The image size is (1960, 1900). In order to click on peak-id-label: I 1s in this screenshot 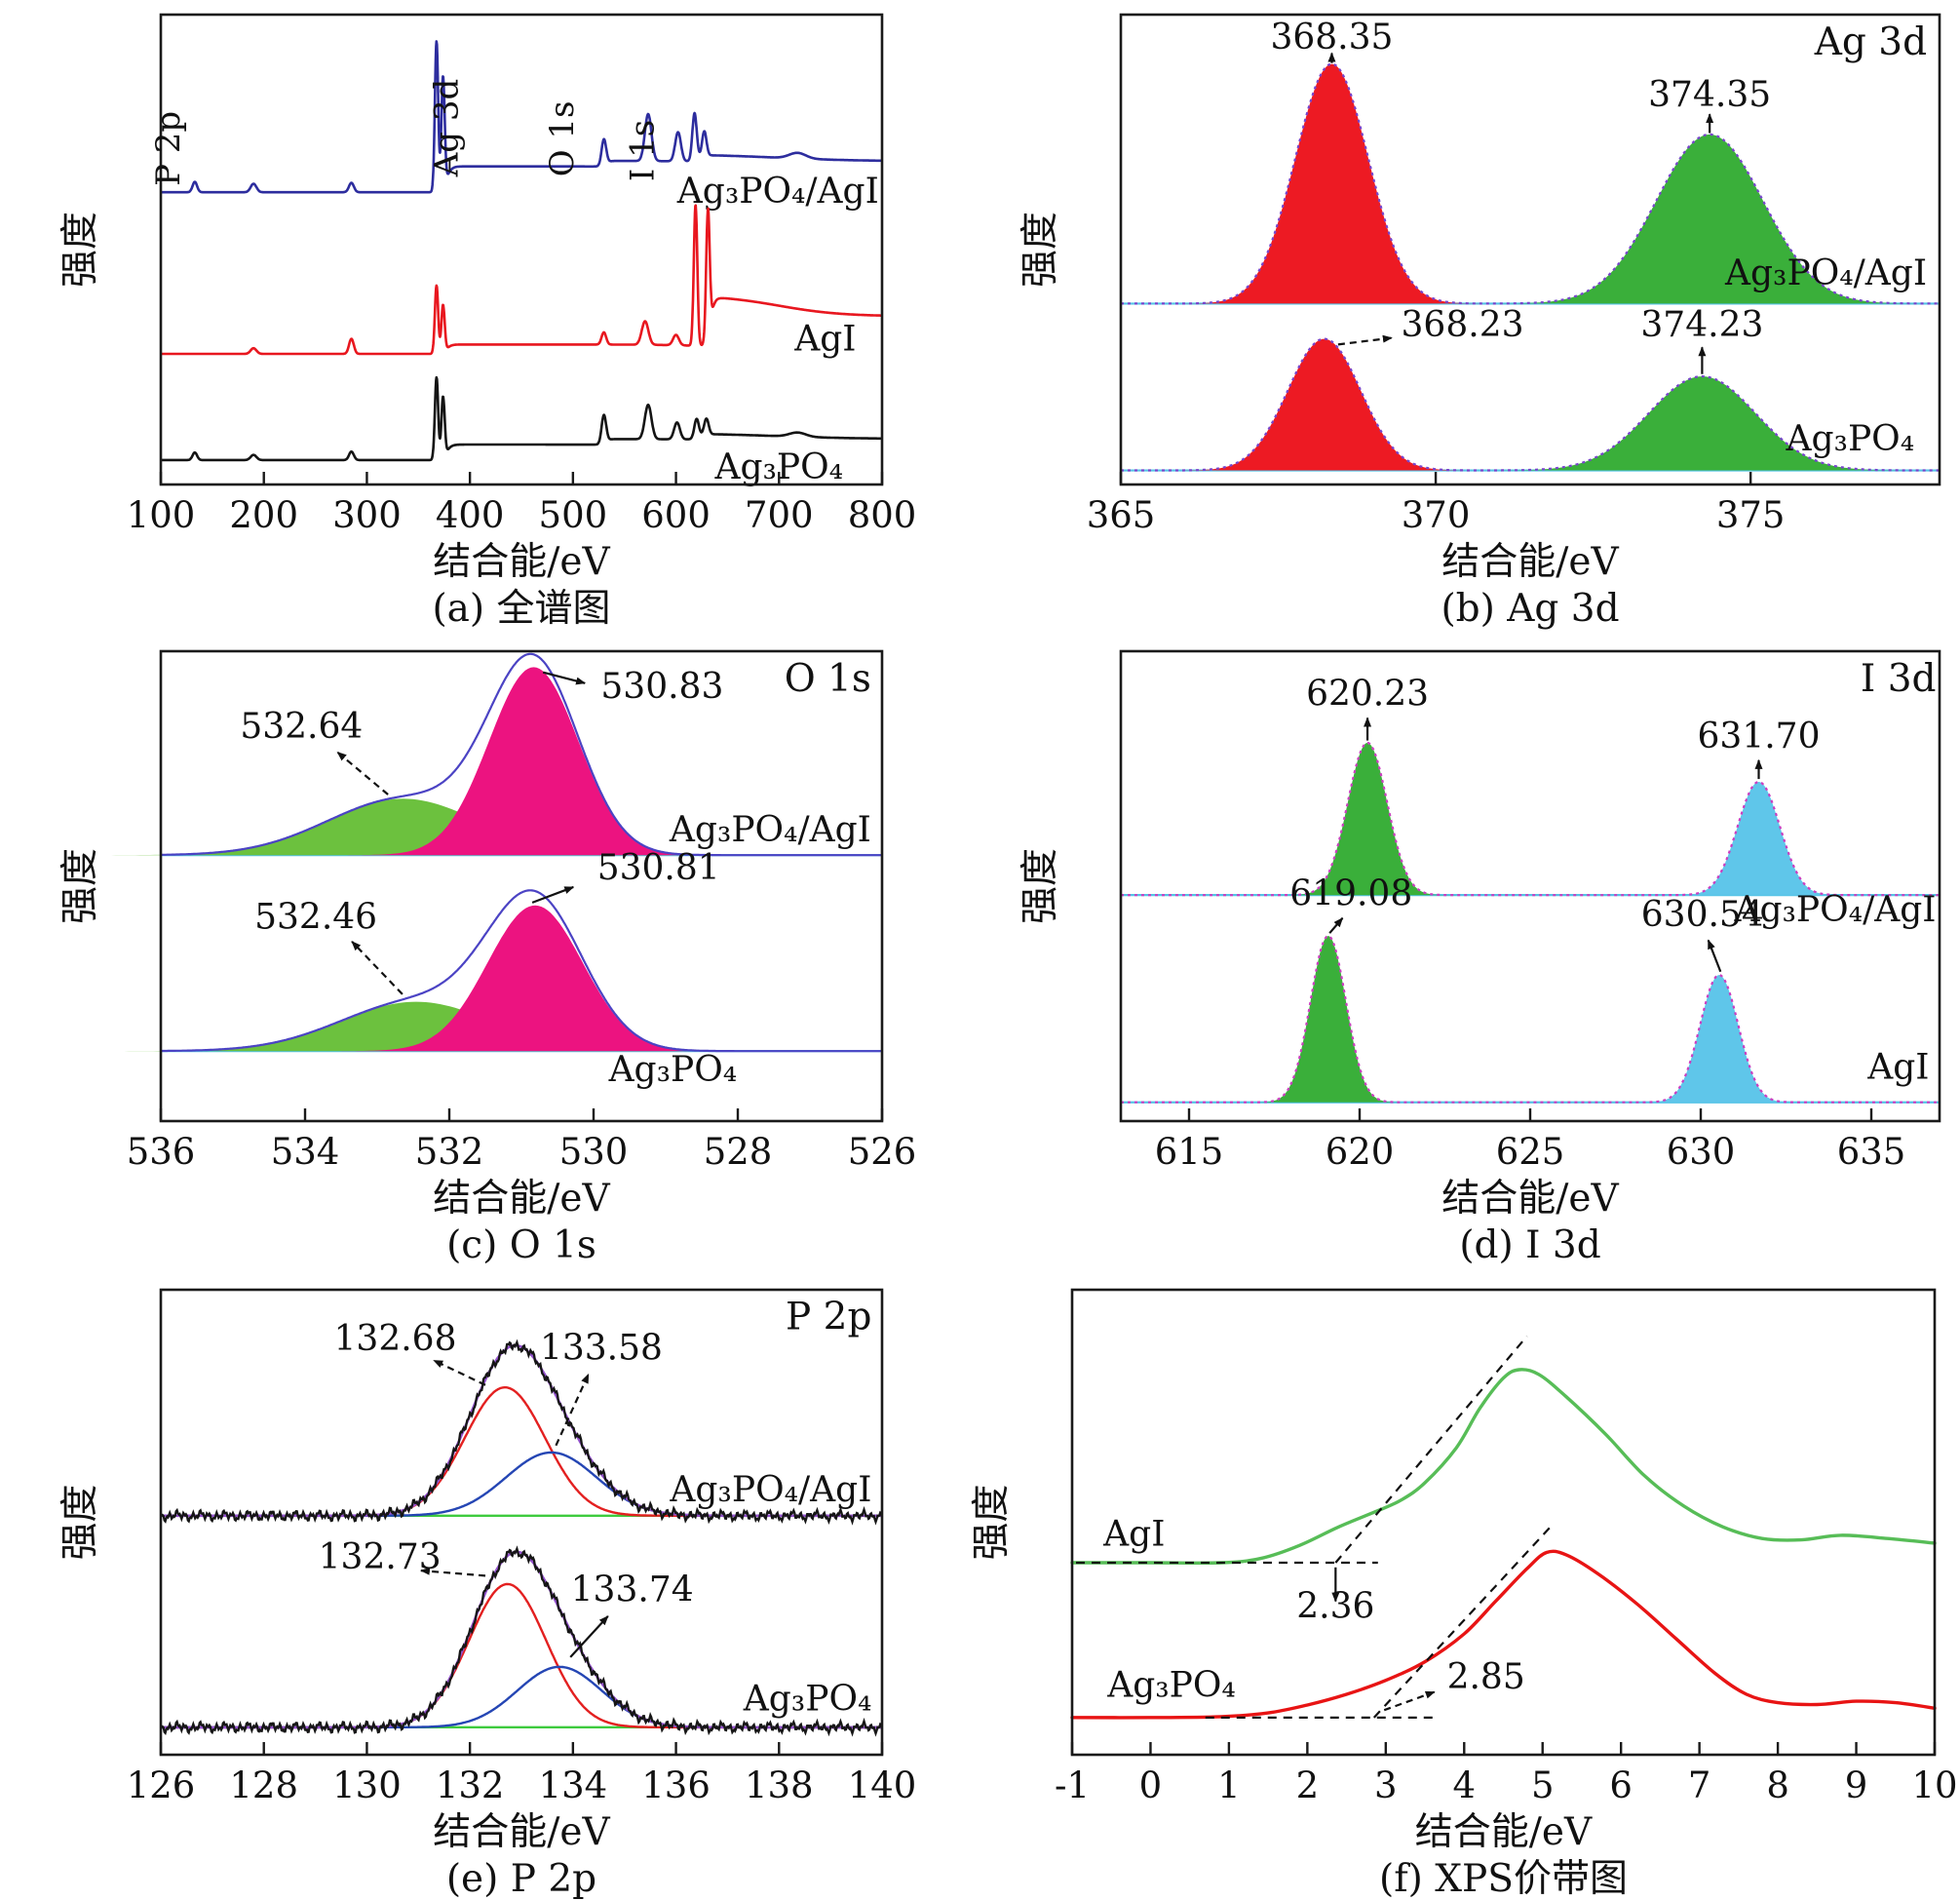, I will do `click(642, 150)`.